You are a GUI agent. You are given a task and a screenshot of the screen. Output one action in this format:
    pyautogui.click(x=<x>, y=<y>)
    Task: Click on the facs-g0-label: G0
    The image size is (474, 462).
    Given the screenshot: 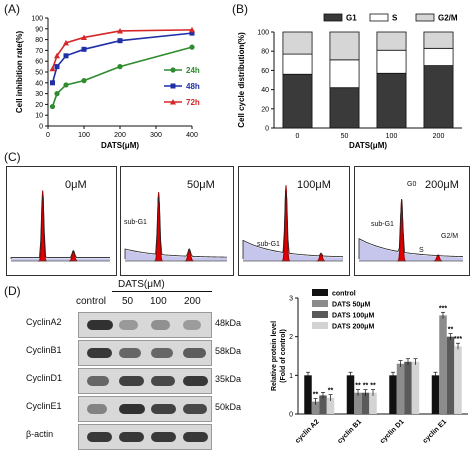 What is the action you would take?
    pyautogui.click(x=412, y=184)
    